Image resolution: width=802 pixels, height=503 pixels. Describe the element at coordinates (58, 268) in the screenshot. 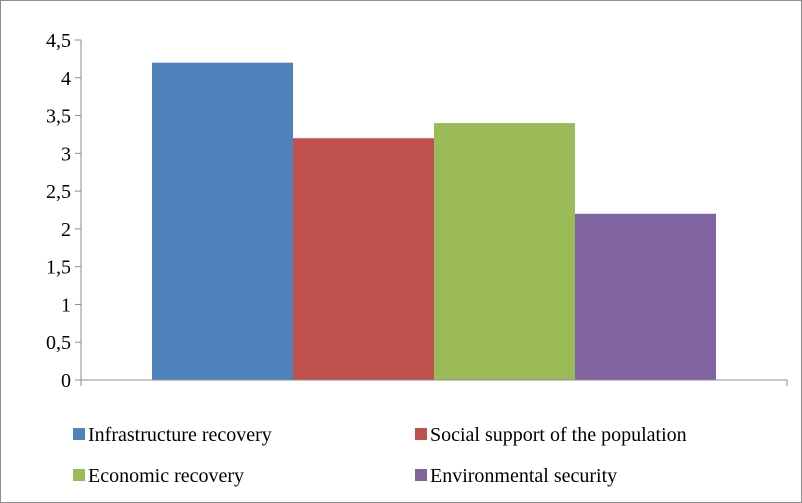

I see `y-tick-label: 1,5` at that location.